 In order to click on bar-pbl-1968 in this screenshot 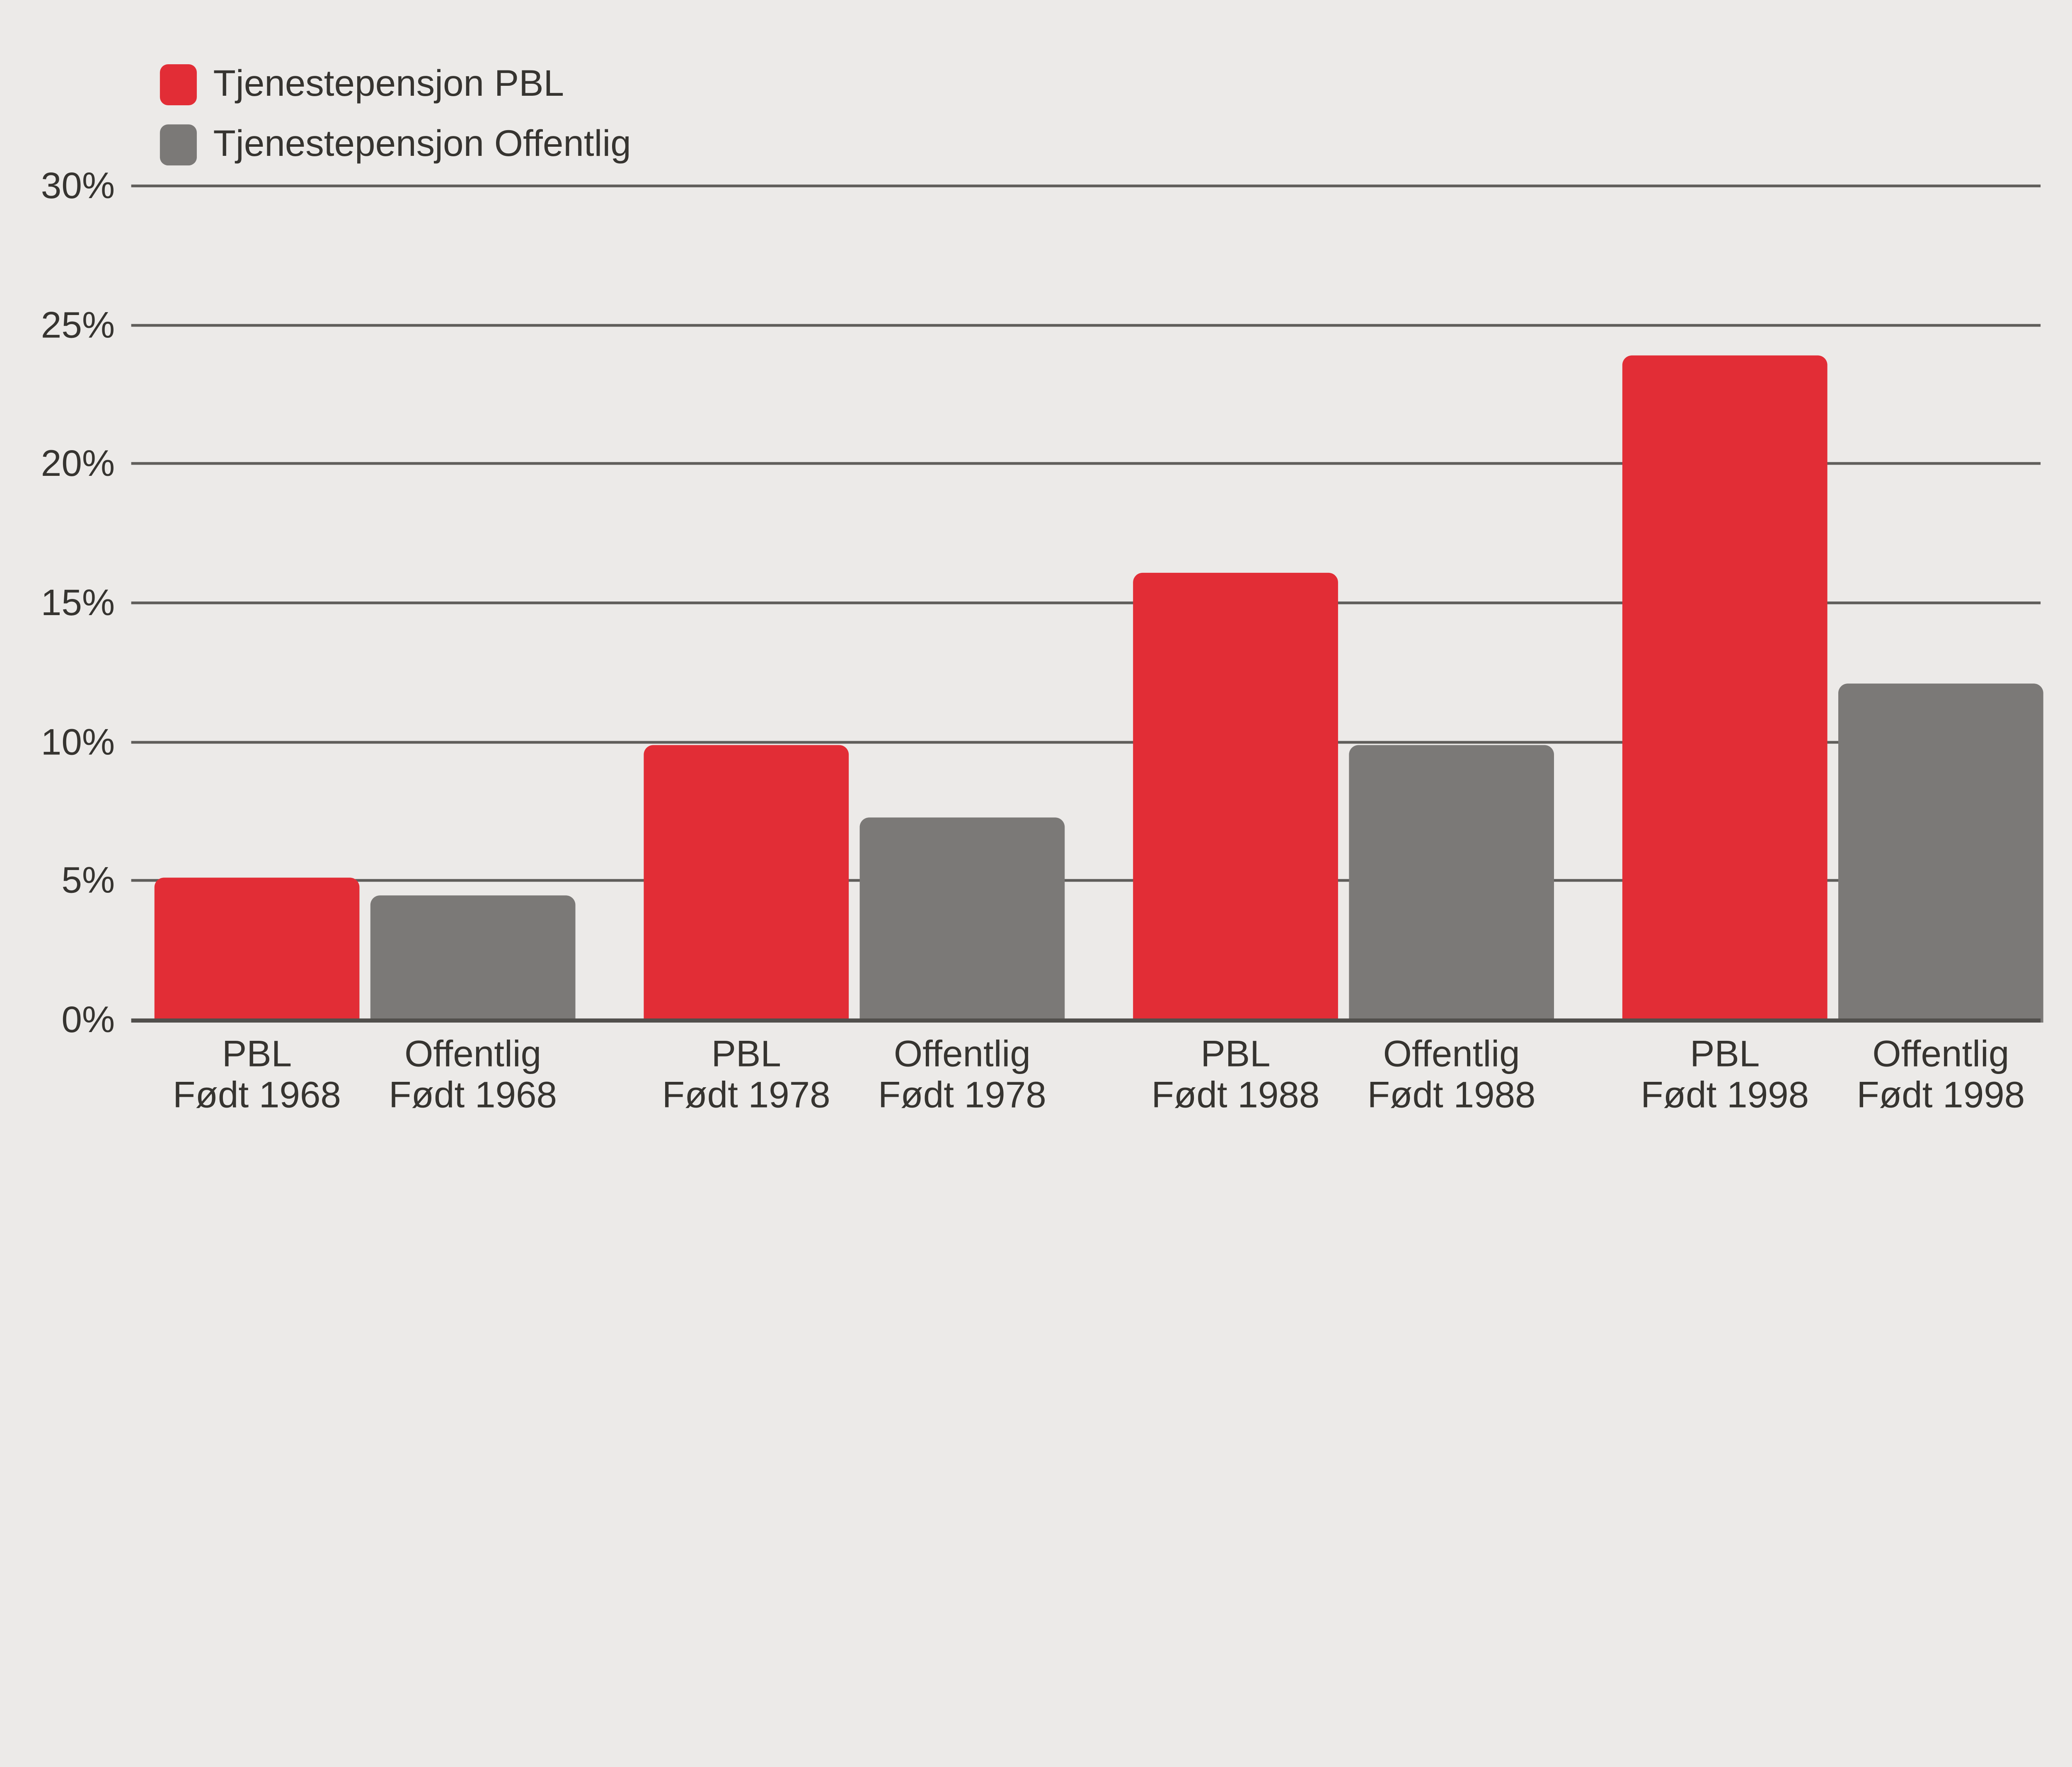, I will do `click(257, 950)`.